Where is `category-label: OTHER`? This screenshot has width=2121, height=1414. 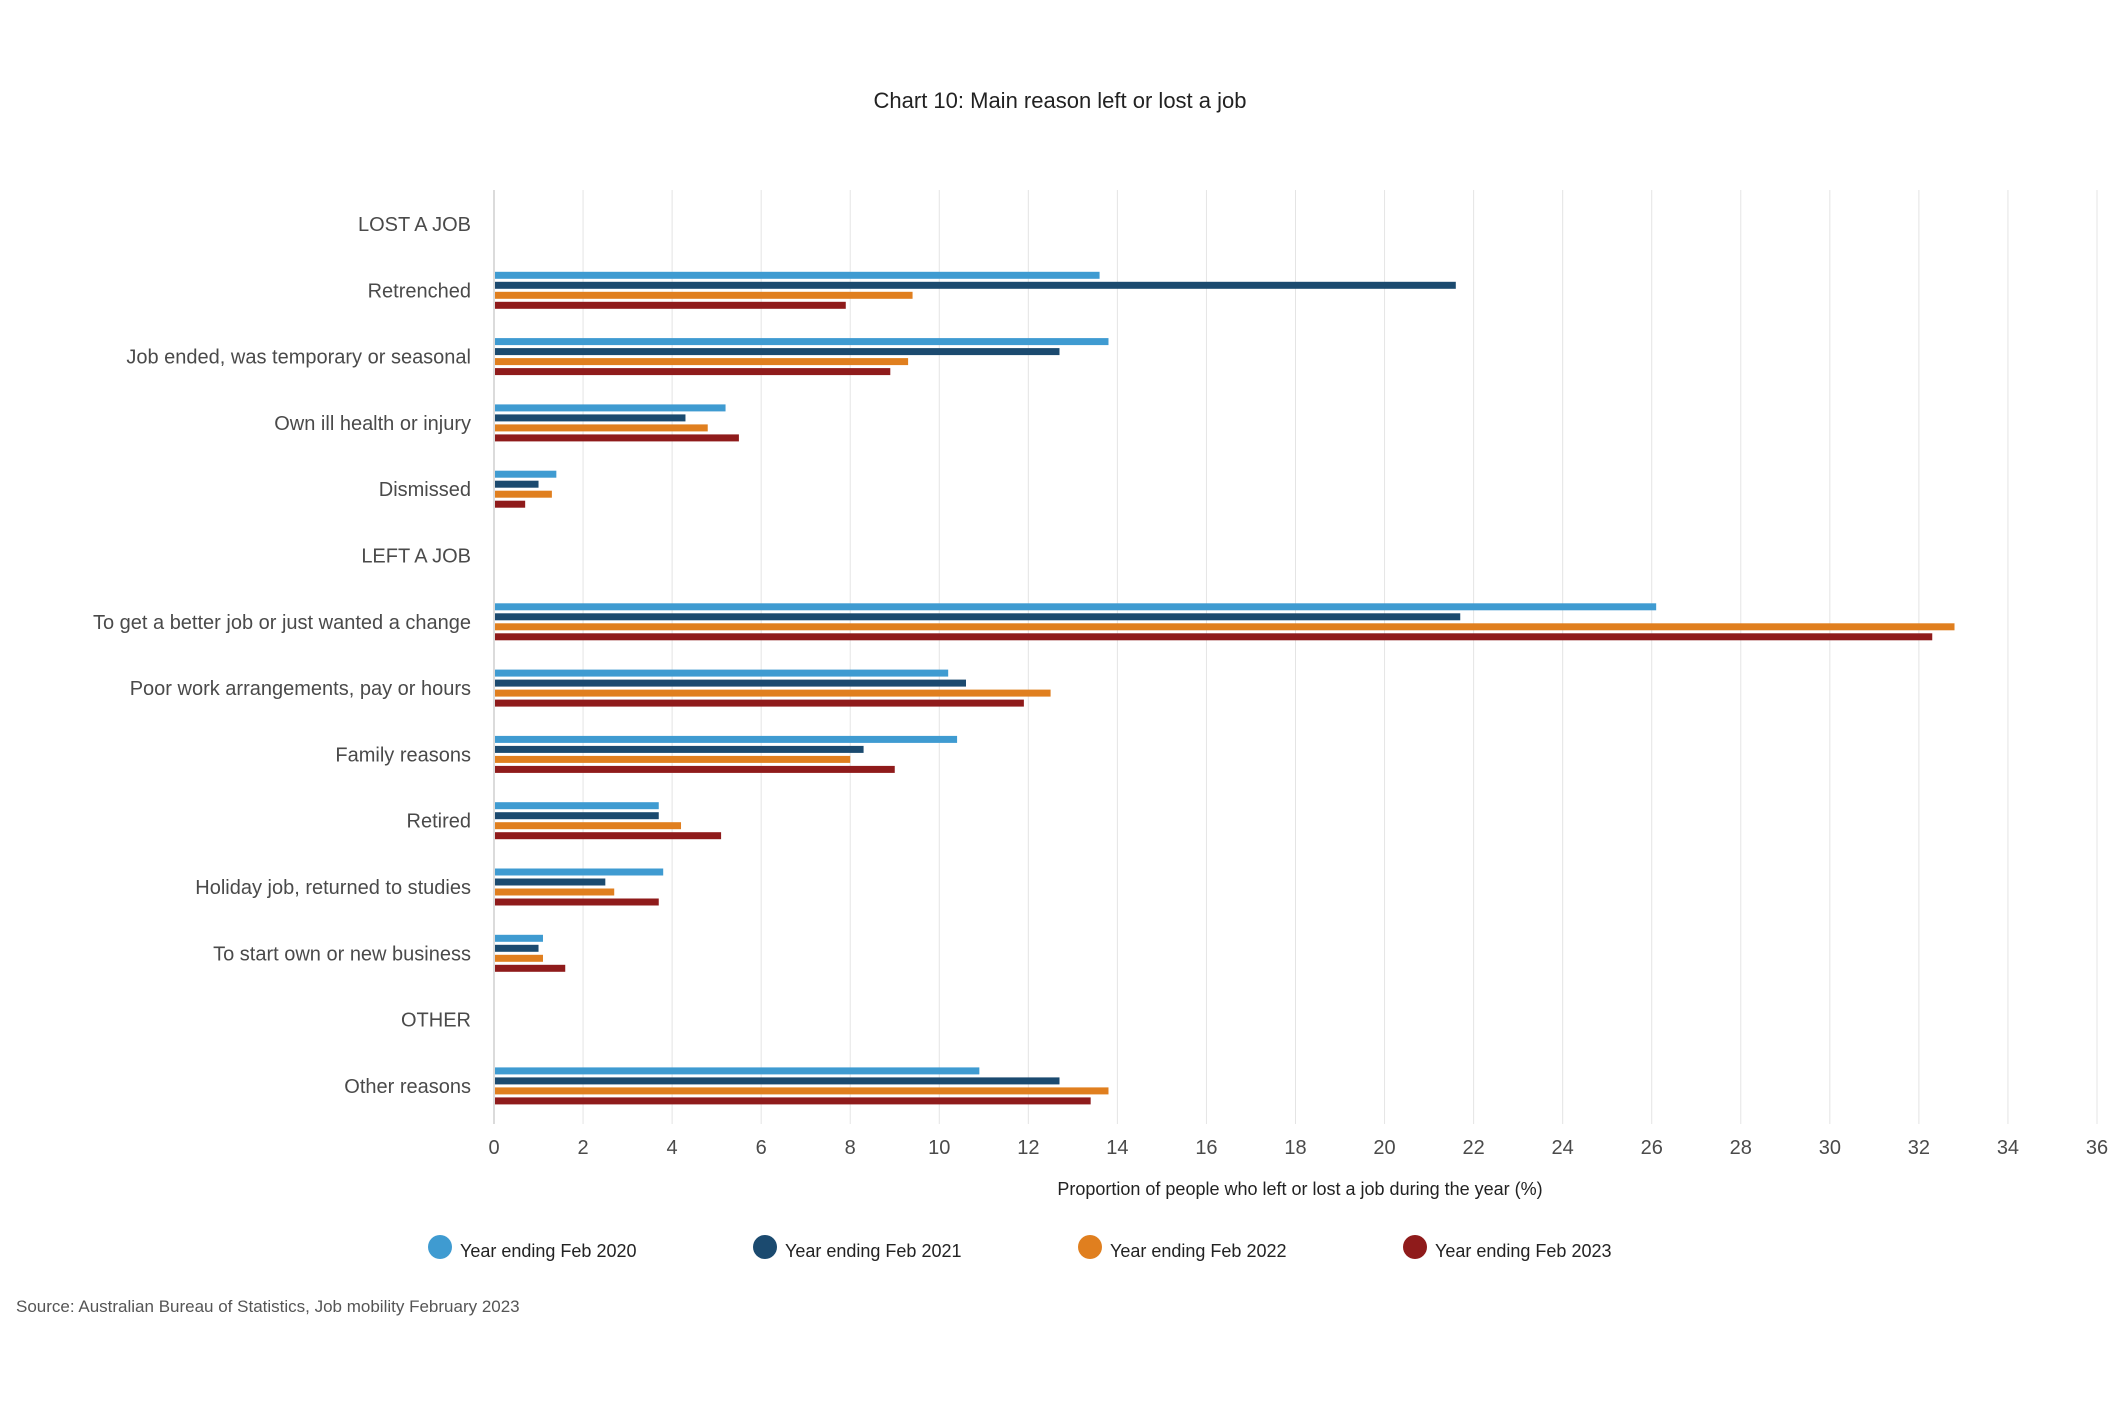
category-label: OTHER is located at coordinates (436, 1021).